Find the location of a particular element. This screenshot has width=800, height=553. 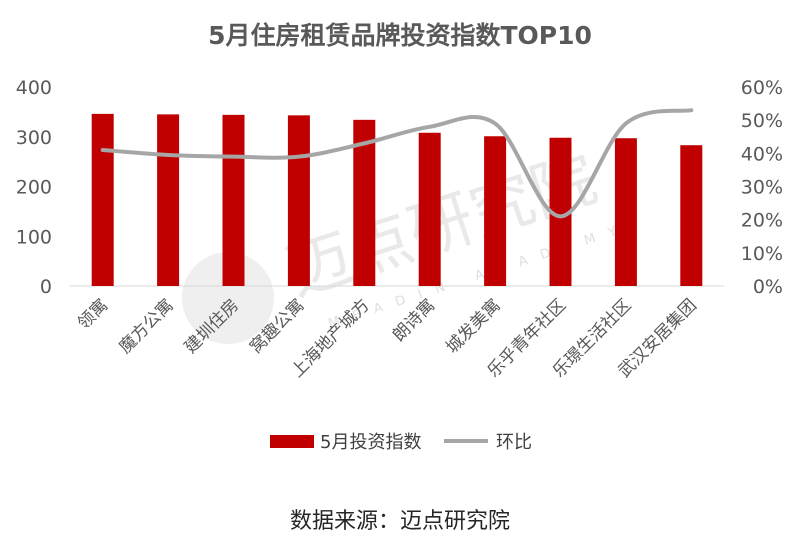

left-tick-label: 0 is located at coordinates (46, 287).